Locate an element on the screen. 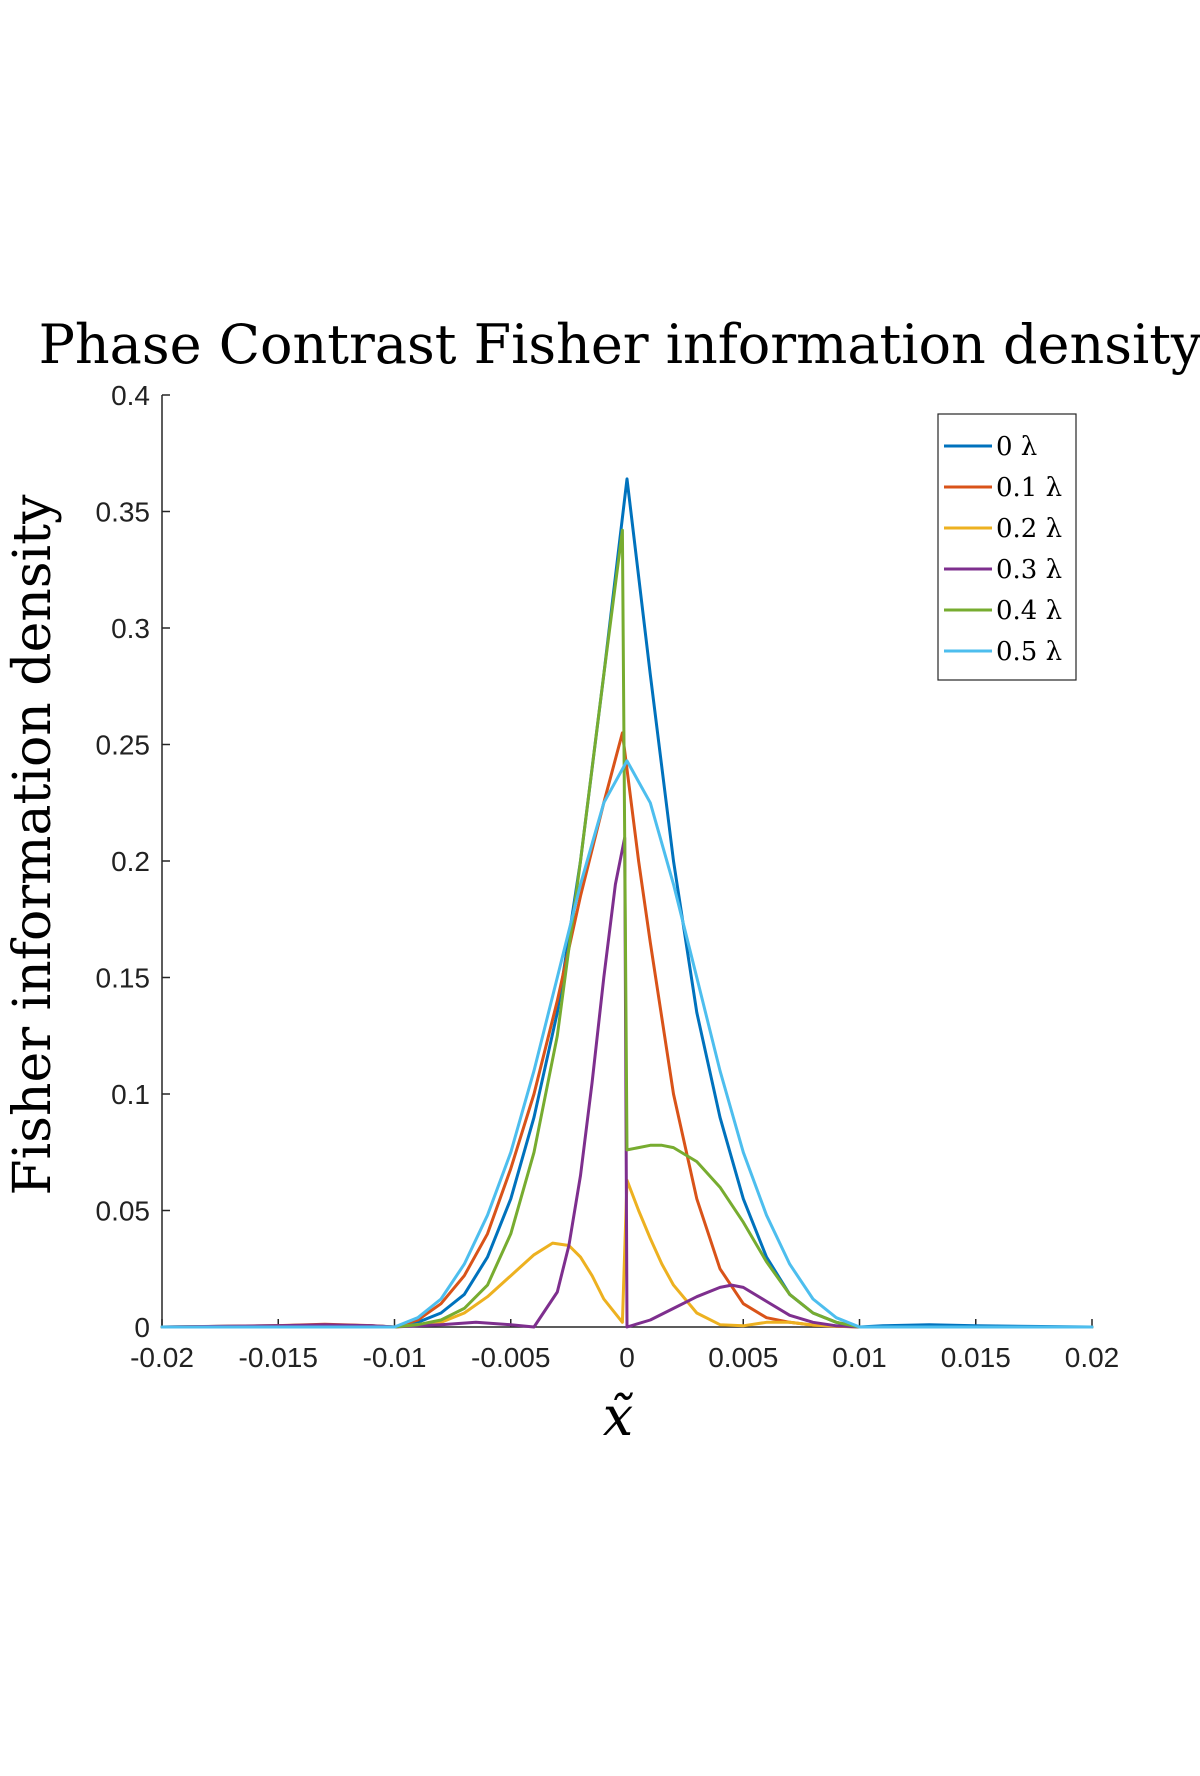  x-tick-label: 0 is located at coordinates (627, 1357).